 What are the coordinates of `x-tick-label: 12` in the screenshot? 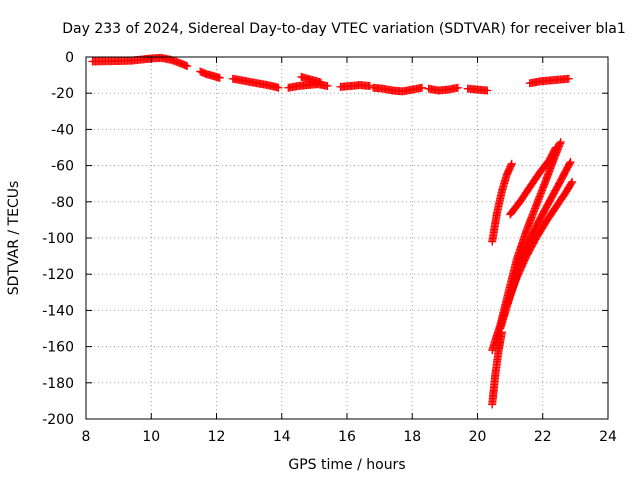 It's located at (217, 437).